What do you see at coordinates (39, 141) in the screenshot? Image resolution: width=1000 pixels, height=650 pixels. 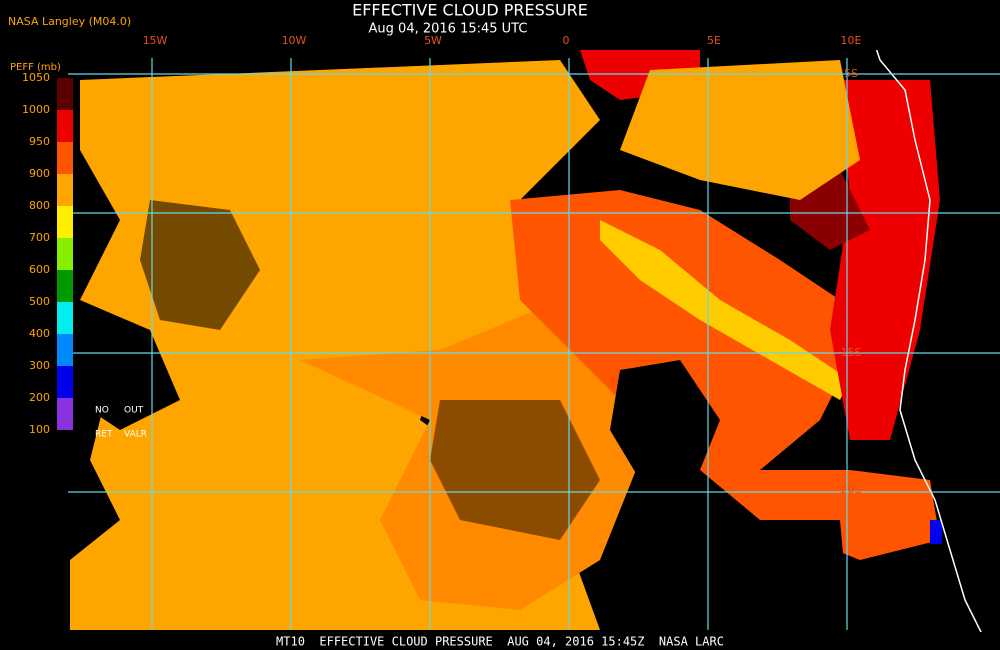 I see `colorbar-tick-label: 950` at bounding box center [39, 141].